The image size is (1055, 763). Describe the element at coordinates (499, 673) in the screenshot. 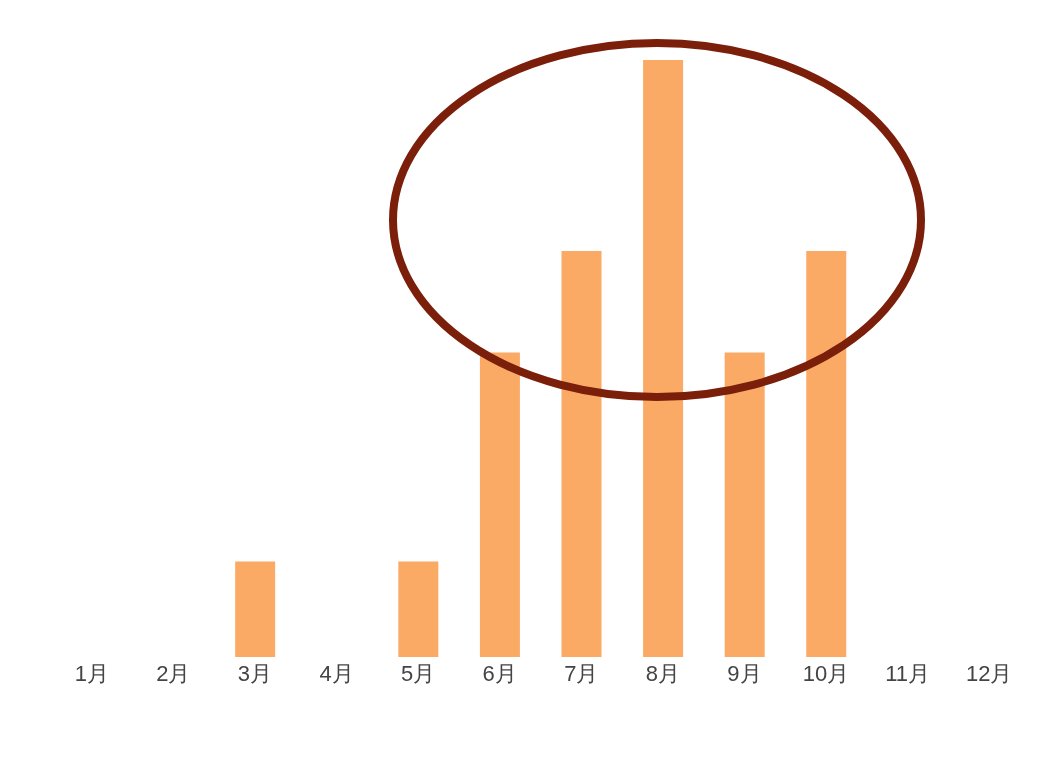

I see `x-tick-label: 6月` at that location.